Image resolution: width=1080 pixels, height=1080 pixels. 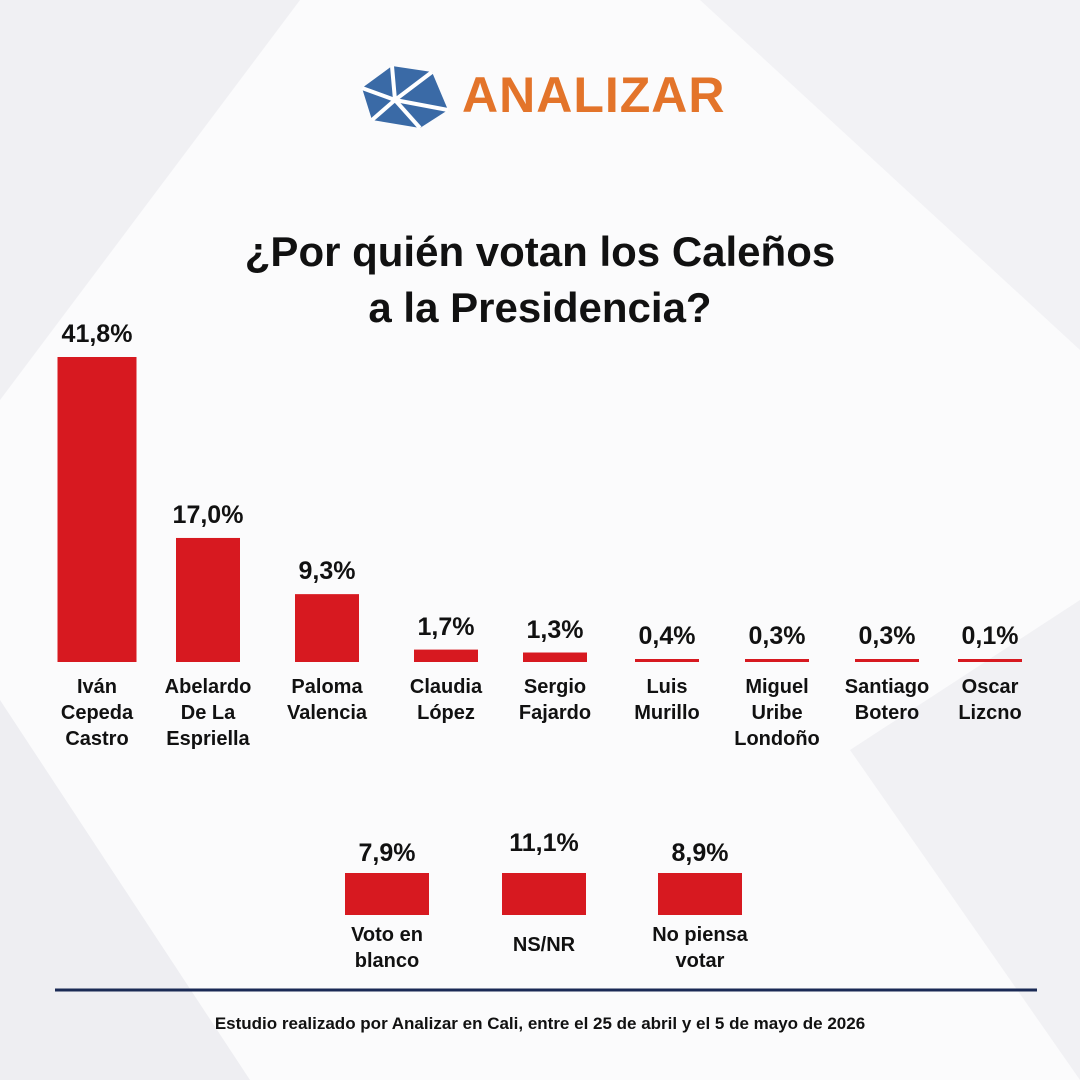 I want to click on value-label: 41,8%, so click(x=97, y=334).